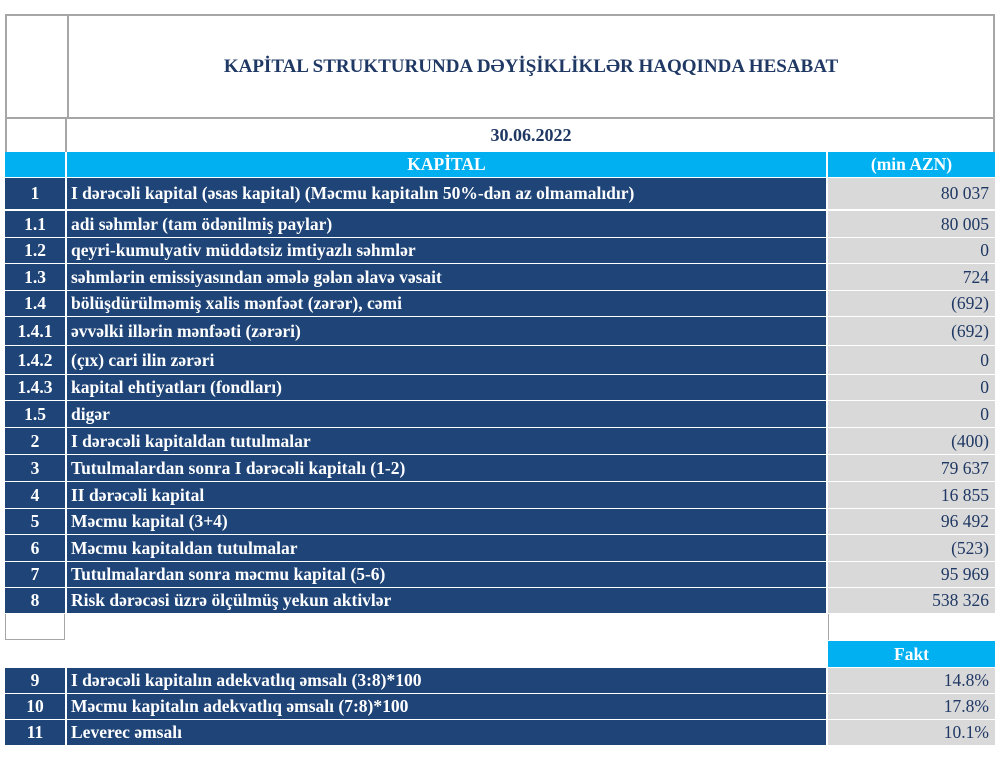 The width and height of the screenshot is (1000, 762). Describe the element at coordinates (446, 164) in the screenshot. I see `header-label: KAPİTAL` at that location.